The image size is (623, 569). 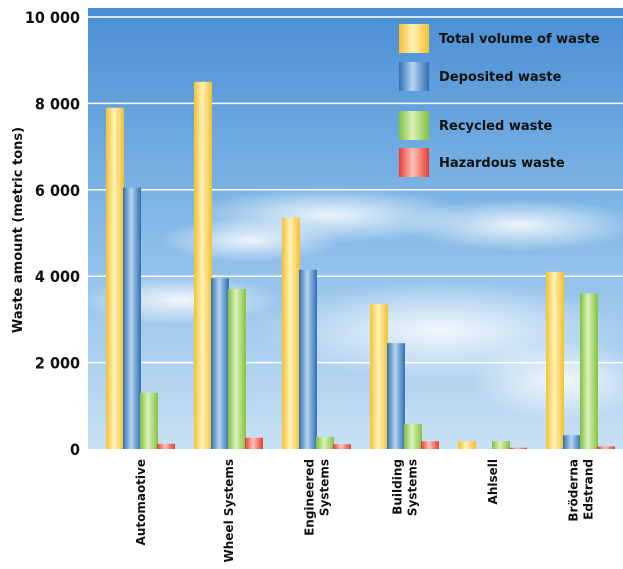 I want to click on x-tick-label: Edstrand, so click(x=589, y=489).